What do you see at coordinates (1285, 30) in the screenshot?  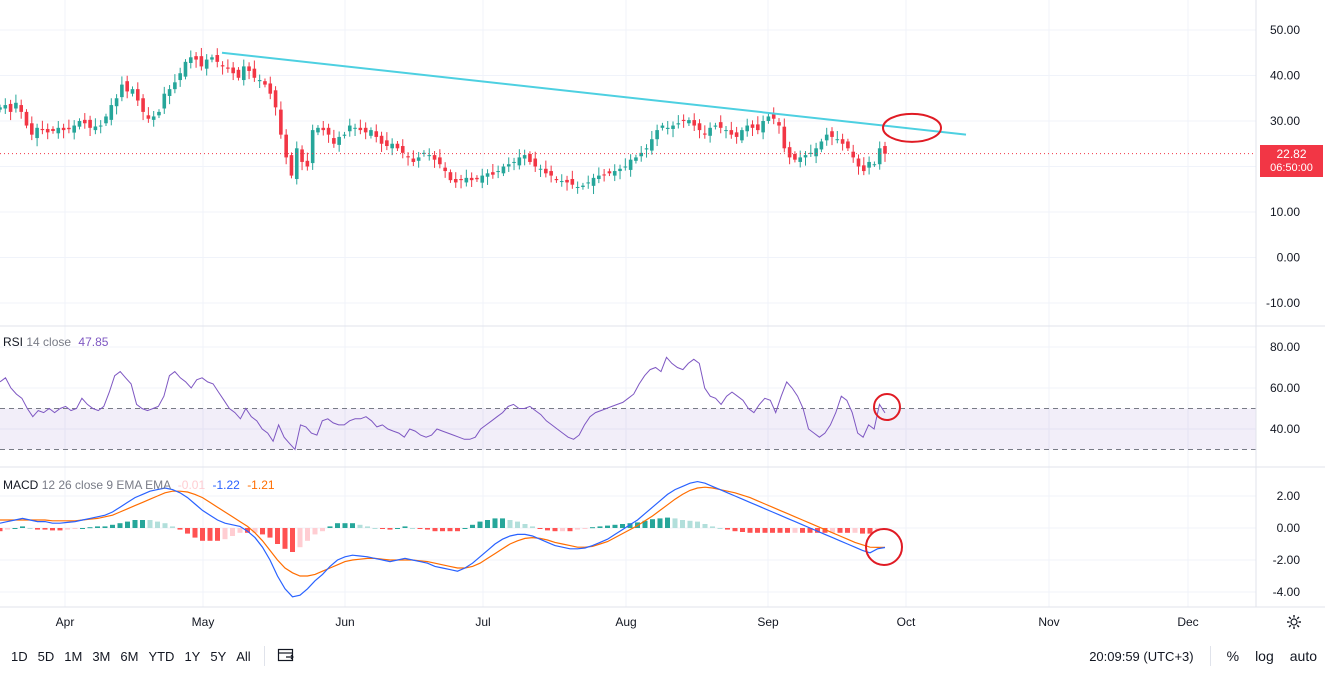 I see `price-tick-label: 50.00` at bounding box center [1285, 30].